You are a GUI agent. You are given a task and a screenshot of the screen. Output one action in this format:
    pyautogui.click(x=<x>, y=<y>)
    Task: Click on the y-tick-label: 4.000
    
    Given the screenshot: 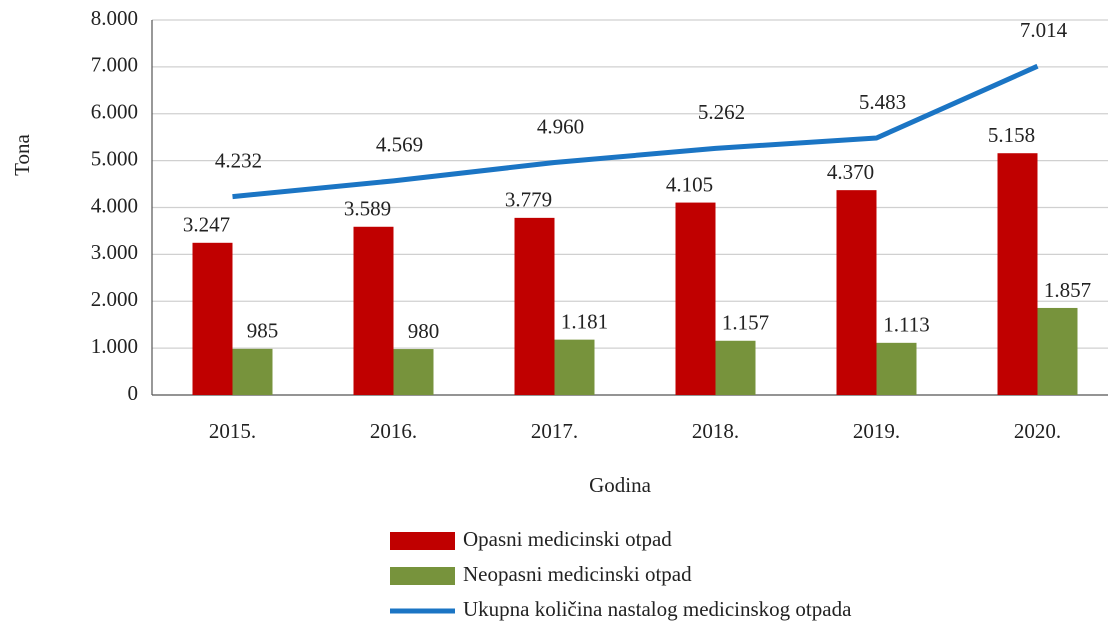 What is the action you would take?
    pyautogui.click(x=114, y=205)
    